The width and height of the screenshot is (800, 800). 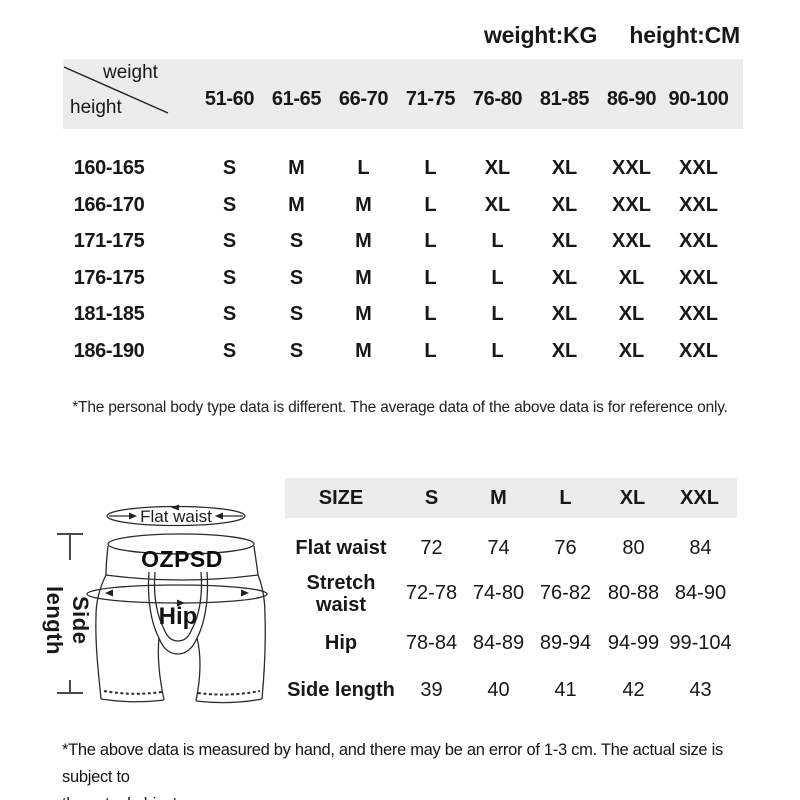 I want to click on corner-weight-label: weight, so click(x=130, y=72).